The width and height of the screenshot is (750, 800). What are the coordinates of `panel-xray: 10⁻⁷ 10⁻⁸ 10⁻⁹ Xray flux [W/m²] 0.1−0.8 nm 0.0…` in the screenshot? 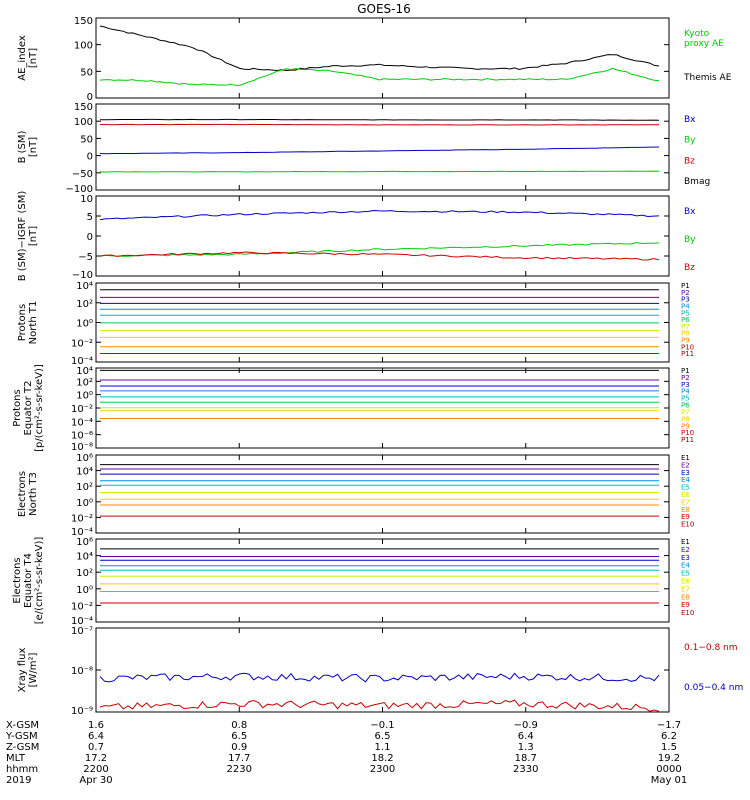 It's located at (380, 671).